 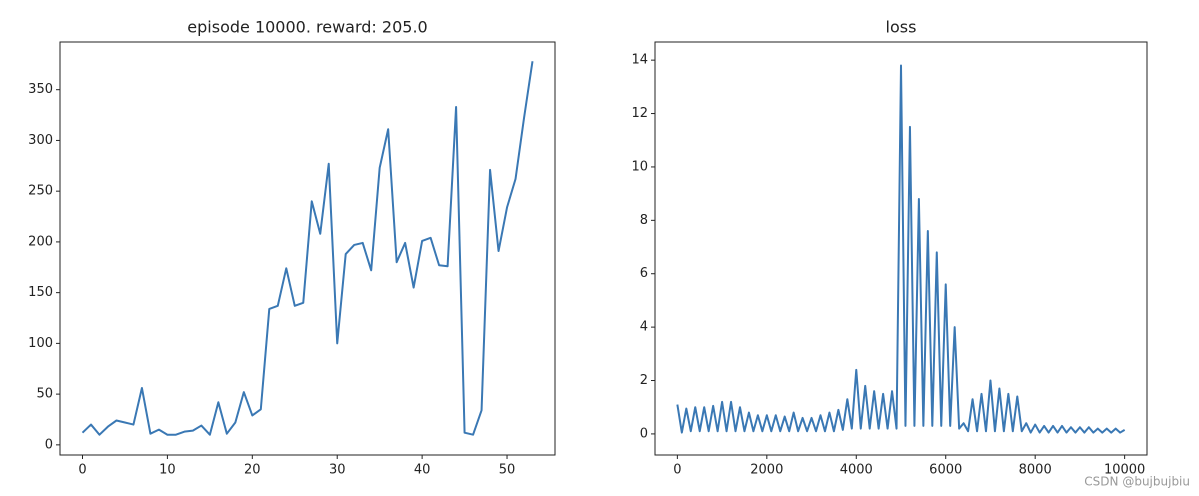 I want to click on y-tick-label: 350, so click(x=40, y=89).